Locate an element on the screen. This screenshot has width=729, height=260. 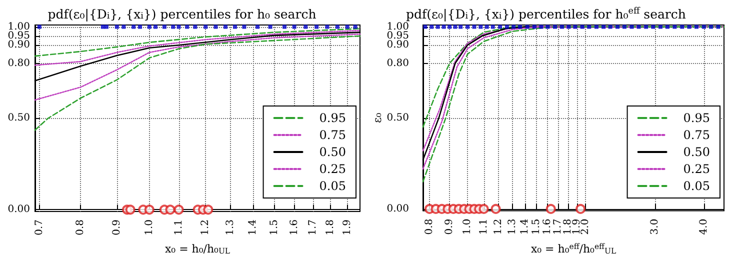
x-tick-label: 0.7 is located at coordinates (39, 227).